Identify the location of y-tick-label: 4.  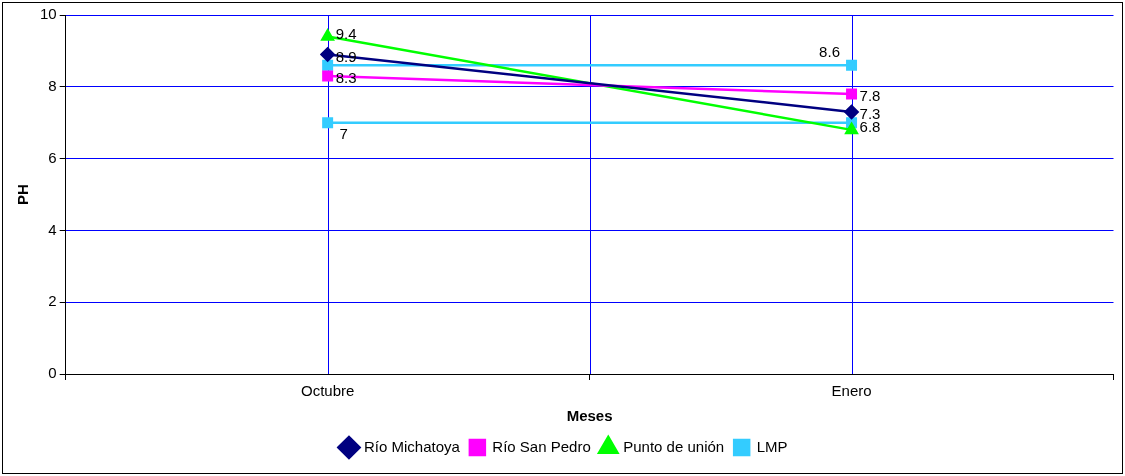
(52, 229).